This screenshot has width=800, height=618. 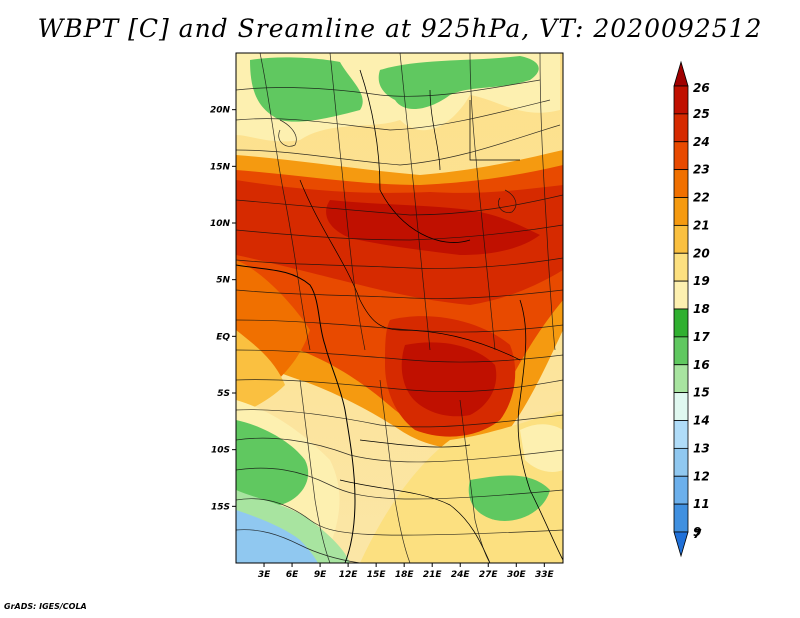 I want to click on lon-tick-label: 6E, so click(x=292, y=575).